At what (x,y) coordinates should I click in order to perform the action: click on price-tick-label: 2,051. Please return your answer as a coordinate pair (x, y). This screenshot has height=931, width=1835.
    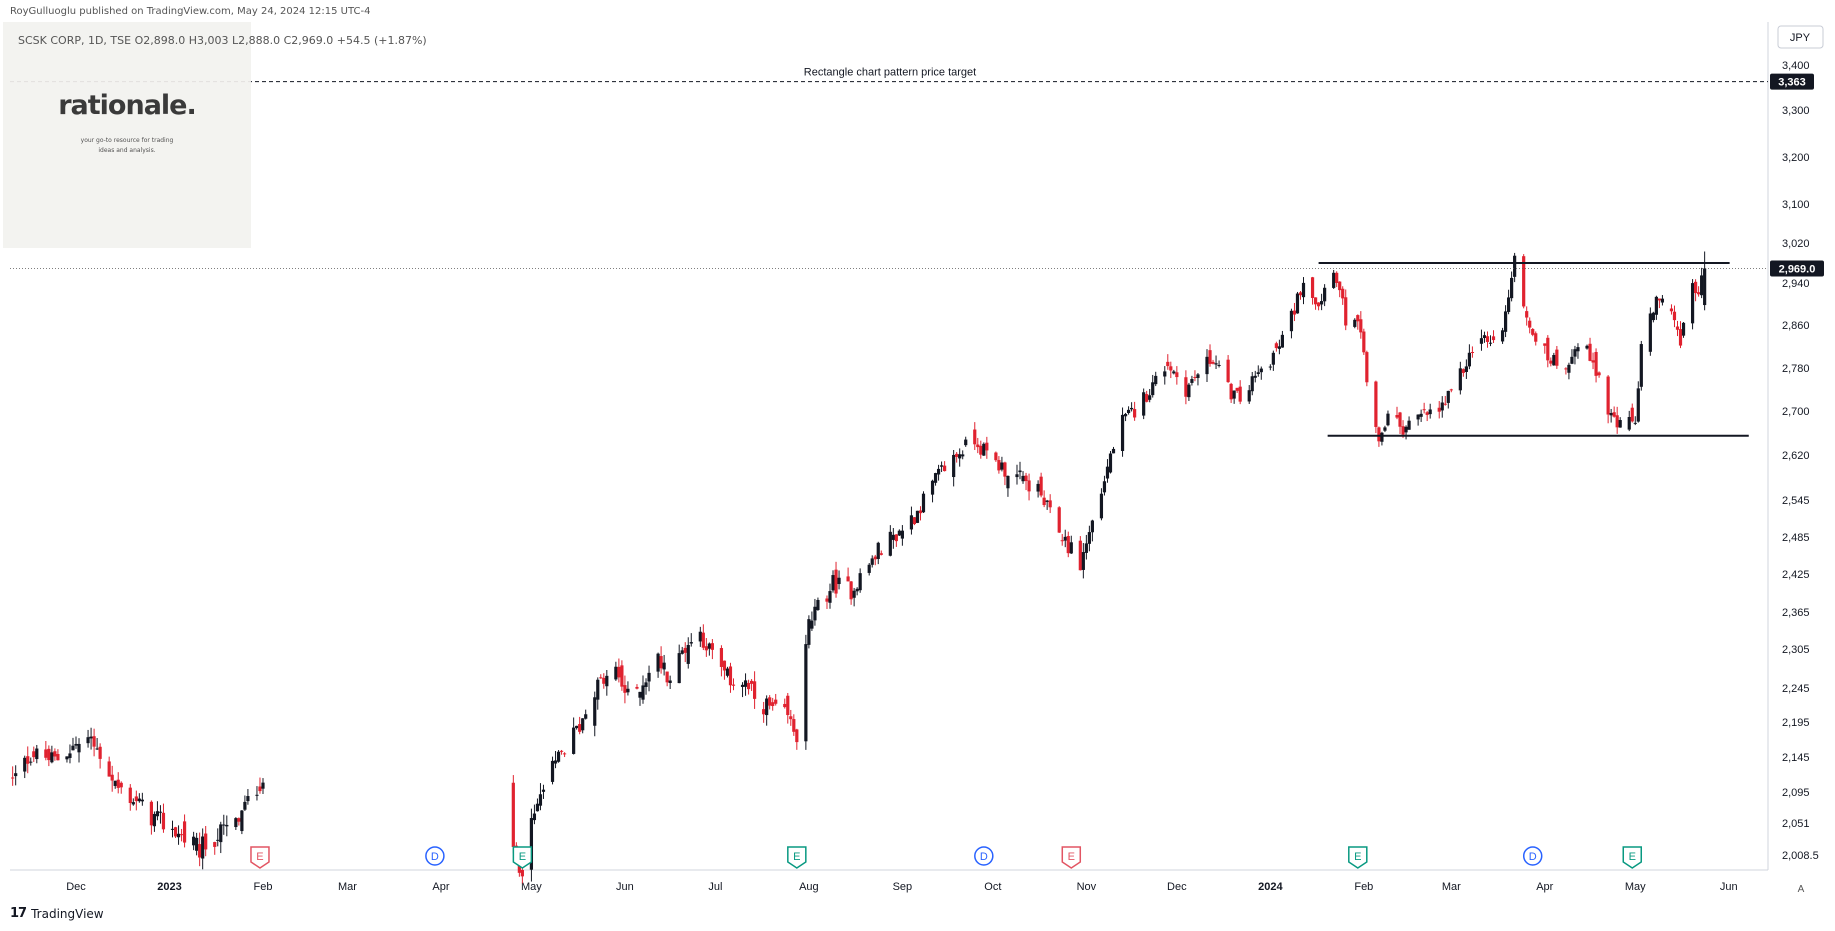
    Looking at the image, I should click on (1796, 824).